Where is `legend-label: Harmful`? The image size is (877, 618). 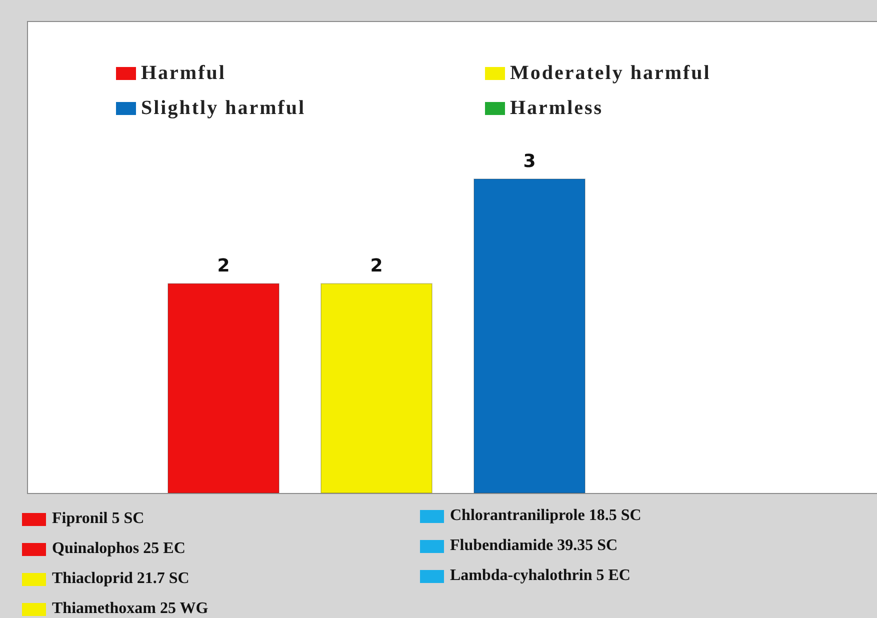
legend-label: Harmful is located at coordinates (183, 73).